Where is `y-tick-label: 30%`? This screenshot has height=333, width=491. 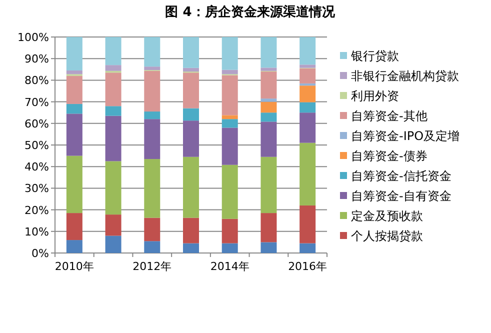
y-tick-label: 30% is located at coordinates (36, 189).